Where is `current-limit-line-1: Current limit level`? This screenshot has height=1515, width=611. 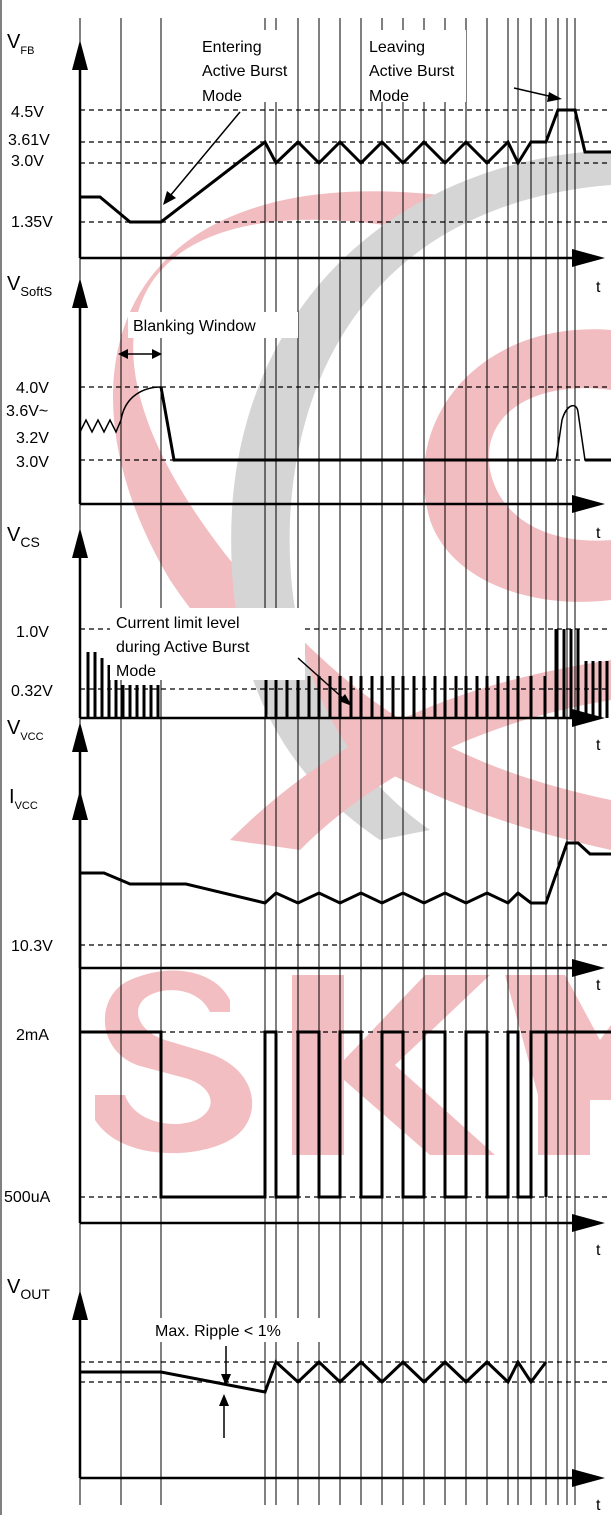
current-limit-line-1: Current limit level is located at coordinates (178, 623).